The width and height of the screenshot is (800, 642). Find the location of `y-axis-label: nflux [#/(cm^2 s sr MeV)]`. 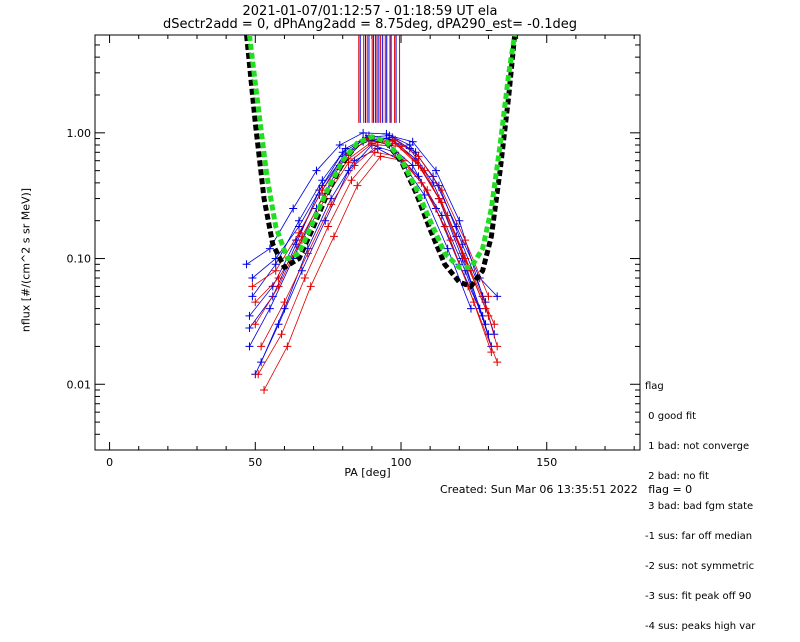

y-axis-label: nflux [#/(cm^2 s sr MeV)] is located at coordinates (26, 260).